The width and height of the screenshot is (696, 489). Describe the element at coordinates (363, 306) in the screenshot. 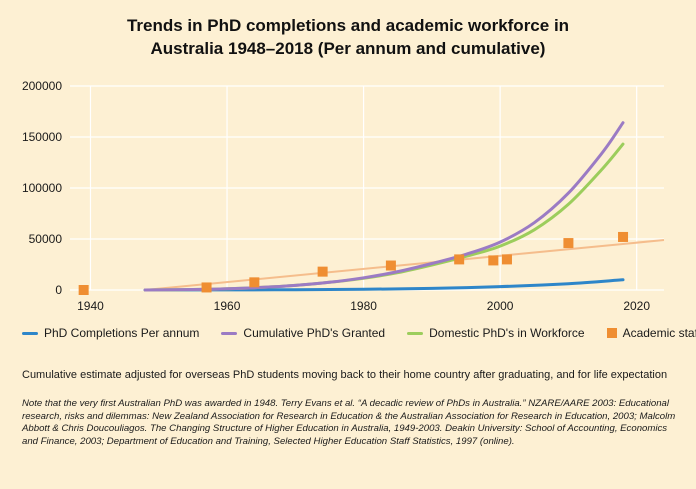

I see `x-tick-label-2: 1980` at that location.